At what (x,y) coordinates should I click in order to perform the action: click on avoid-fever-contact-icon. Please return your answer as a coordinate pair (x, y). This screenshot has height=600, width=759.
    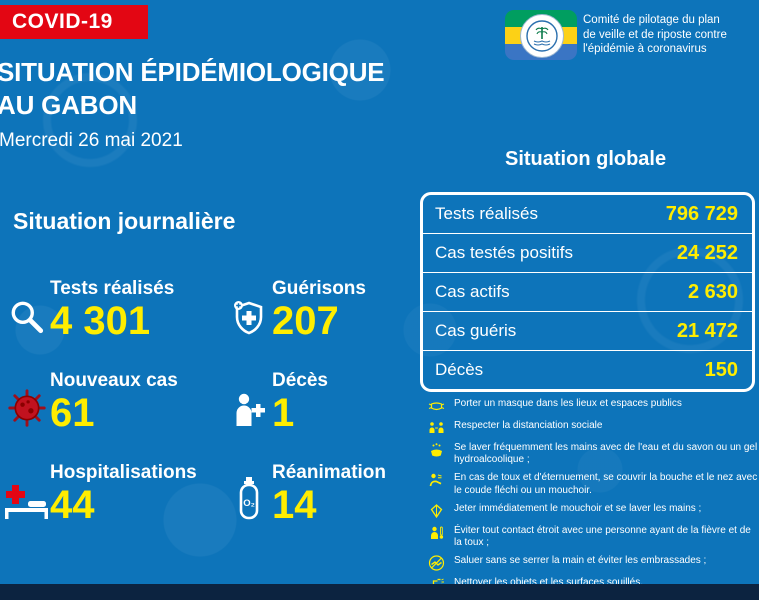
    Looking at the image, I should click on (437, 532).